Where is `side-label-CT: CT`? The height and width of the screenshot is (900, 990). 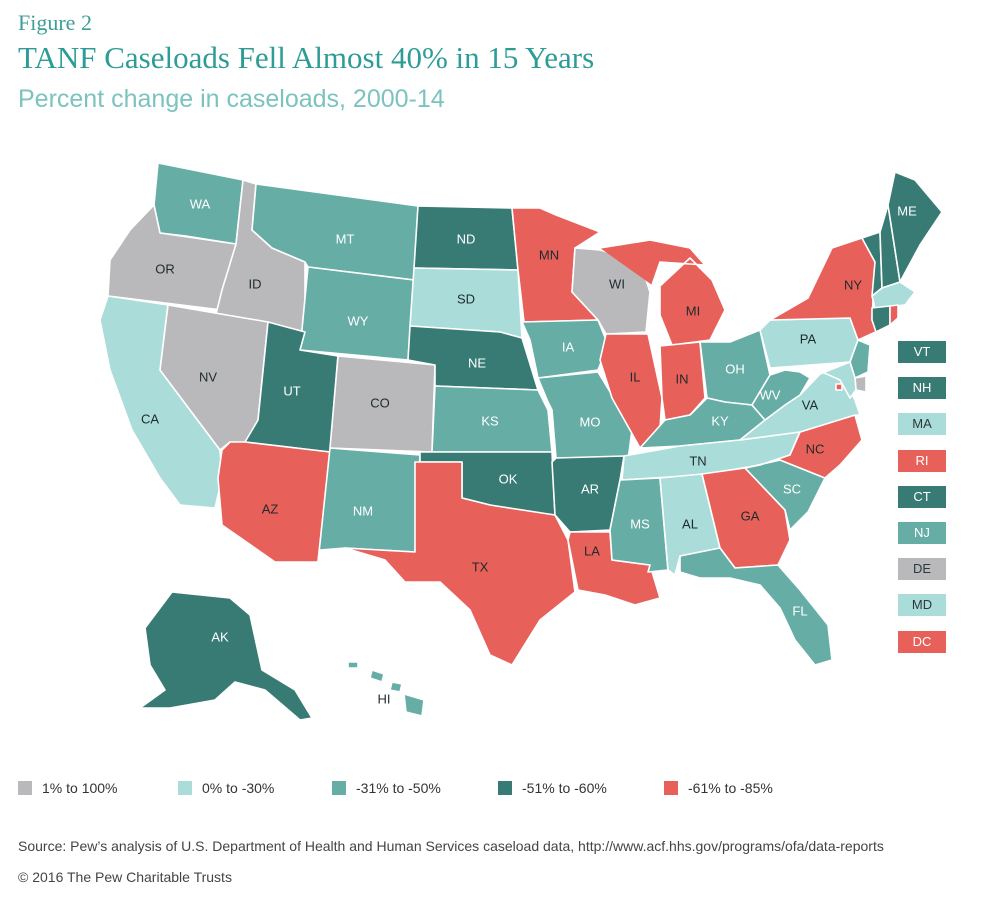
side-label-CT: CT is located at coordinates (922, 496).